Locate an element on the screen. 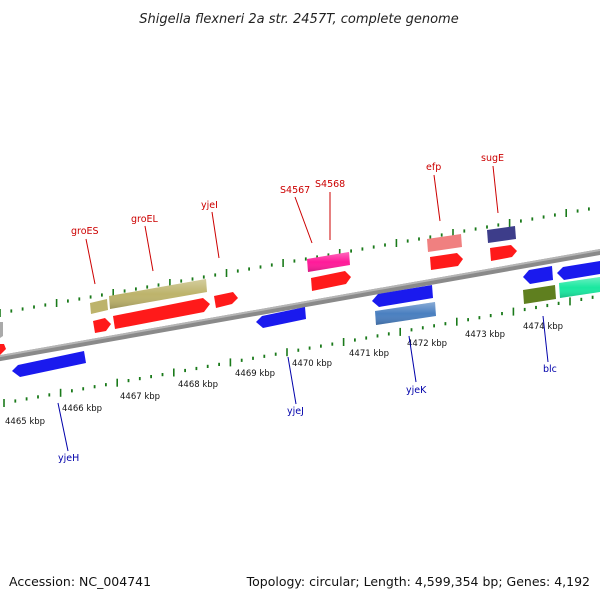  feature-sugE-purple is located at coordinates (501, 234).